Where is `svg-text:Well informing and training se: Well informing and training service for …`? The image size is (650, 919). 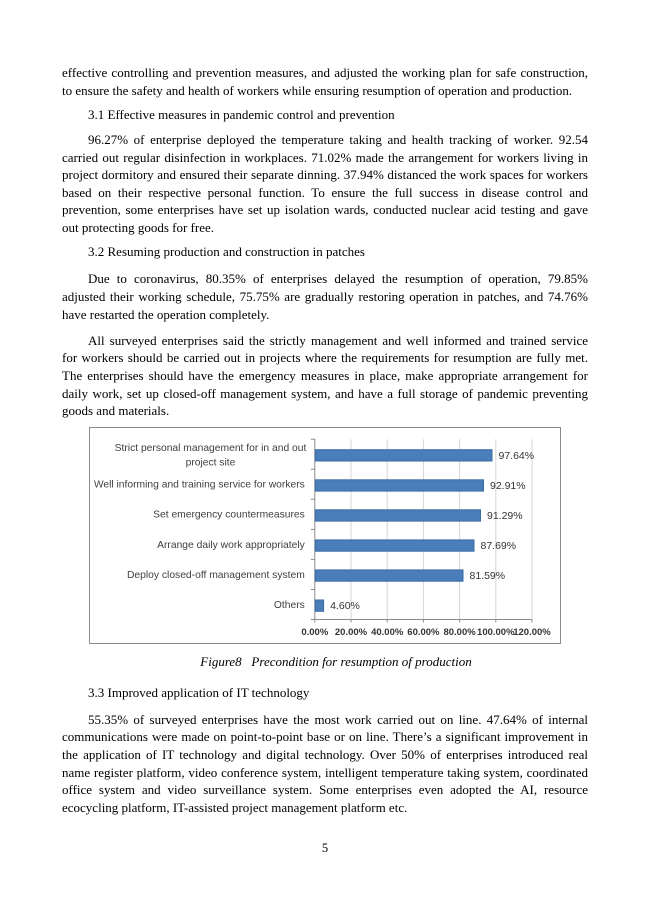
svg-text:Well informing and training se: Well informing and training service for … is located at coordinates (199, 485).